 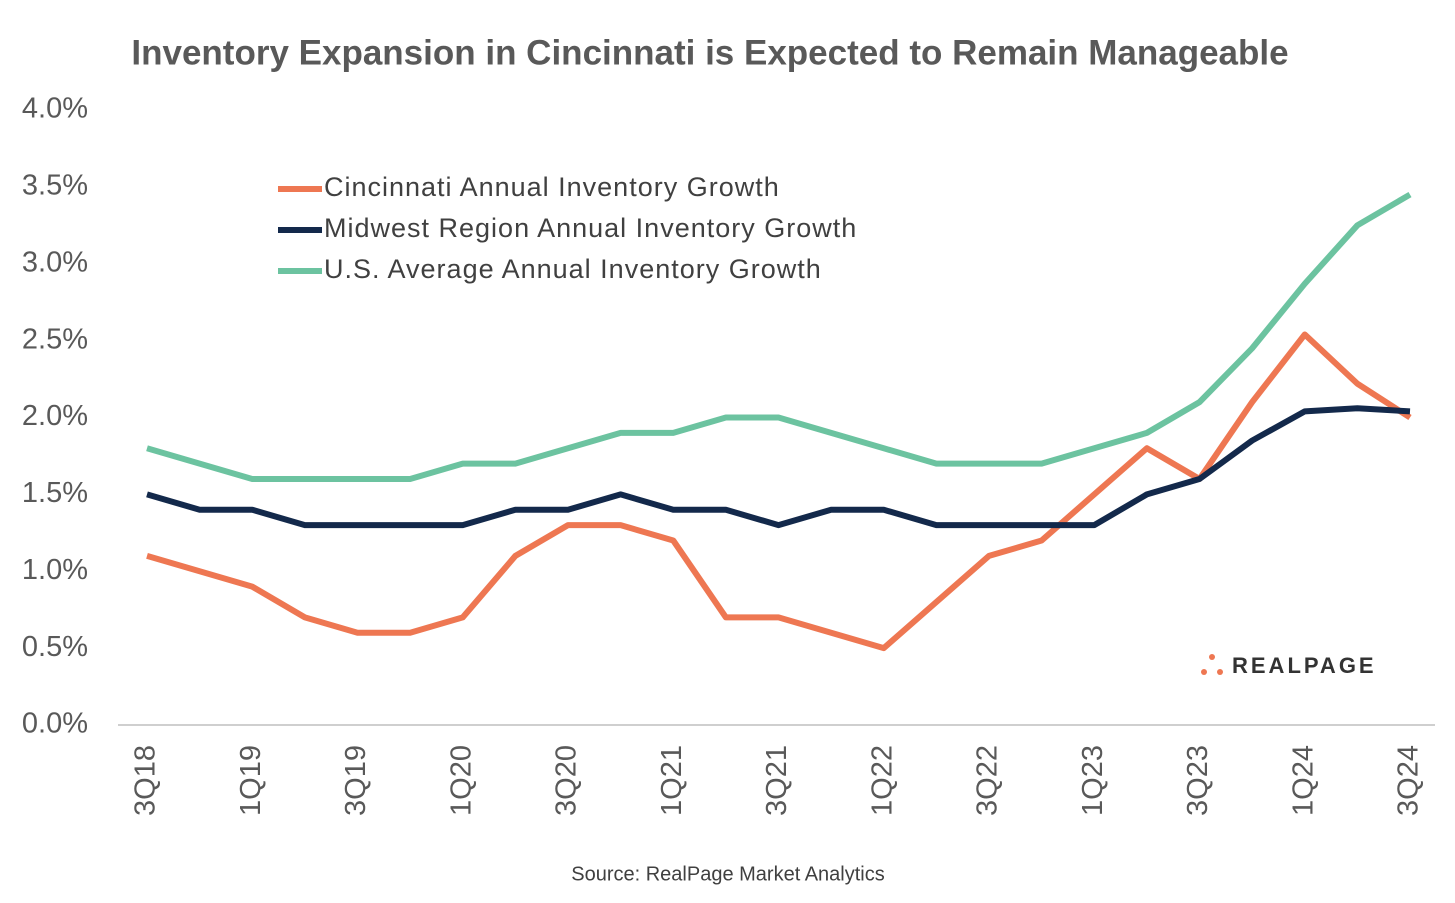 What do you see at coordinates (55, 416) in the screenshot?
I see `y-tick-label: 2.0%` at bounding box center [55, 416].